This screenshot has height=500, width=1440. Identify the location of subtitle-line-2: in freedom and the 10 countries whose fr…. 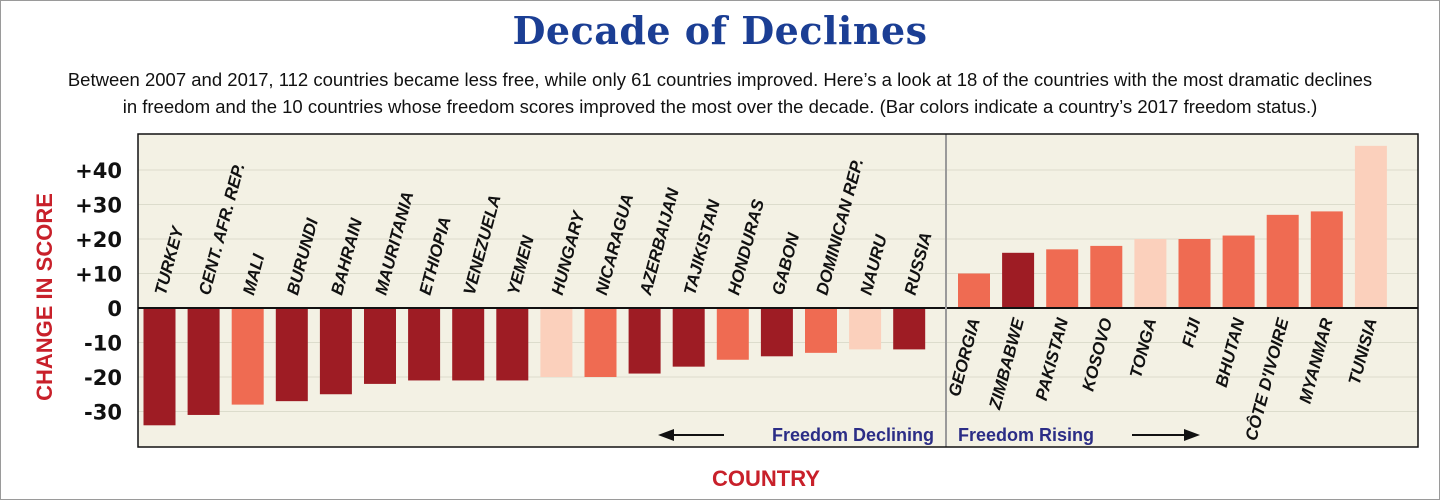
(720, 106).